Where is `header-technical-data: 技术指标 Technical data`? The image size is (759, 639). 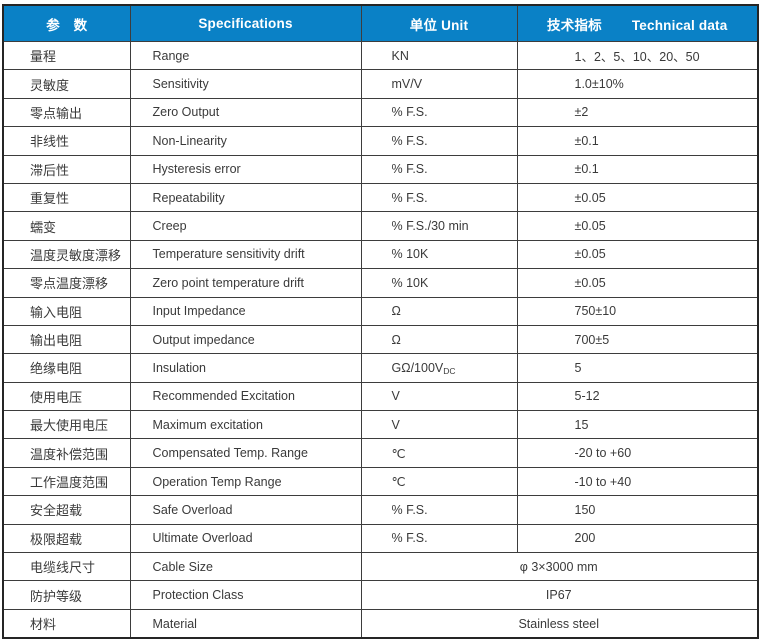
header-technical-data: 技术指标 Technical data is located at coordinates (637, 23).